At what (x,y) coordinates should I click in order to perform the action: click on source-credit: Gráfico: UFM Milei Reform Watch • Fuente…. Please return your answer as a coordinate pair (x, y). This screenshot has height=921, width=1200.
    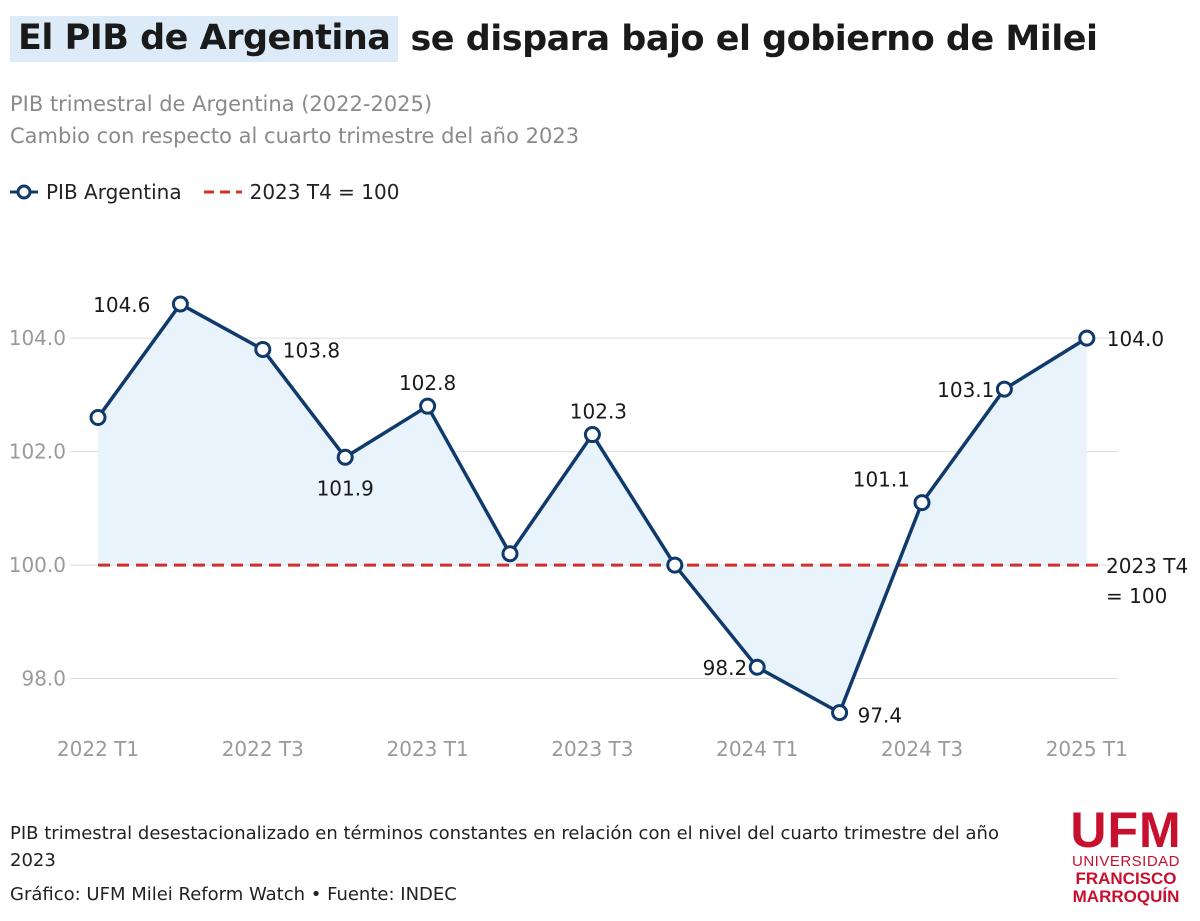
    Looking at the image, I should click on (233, 894).